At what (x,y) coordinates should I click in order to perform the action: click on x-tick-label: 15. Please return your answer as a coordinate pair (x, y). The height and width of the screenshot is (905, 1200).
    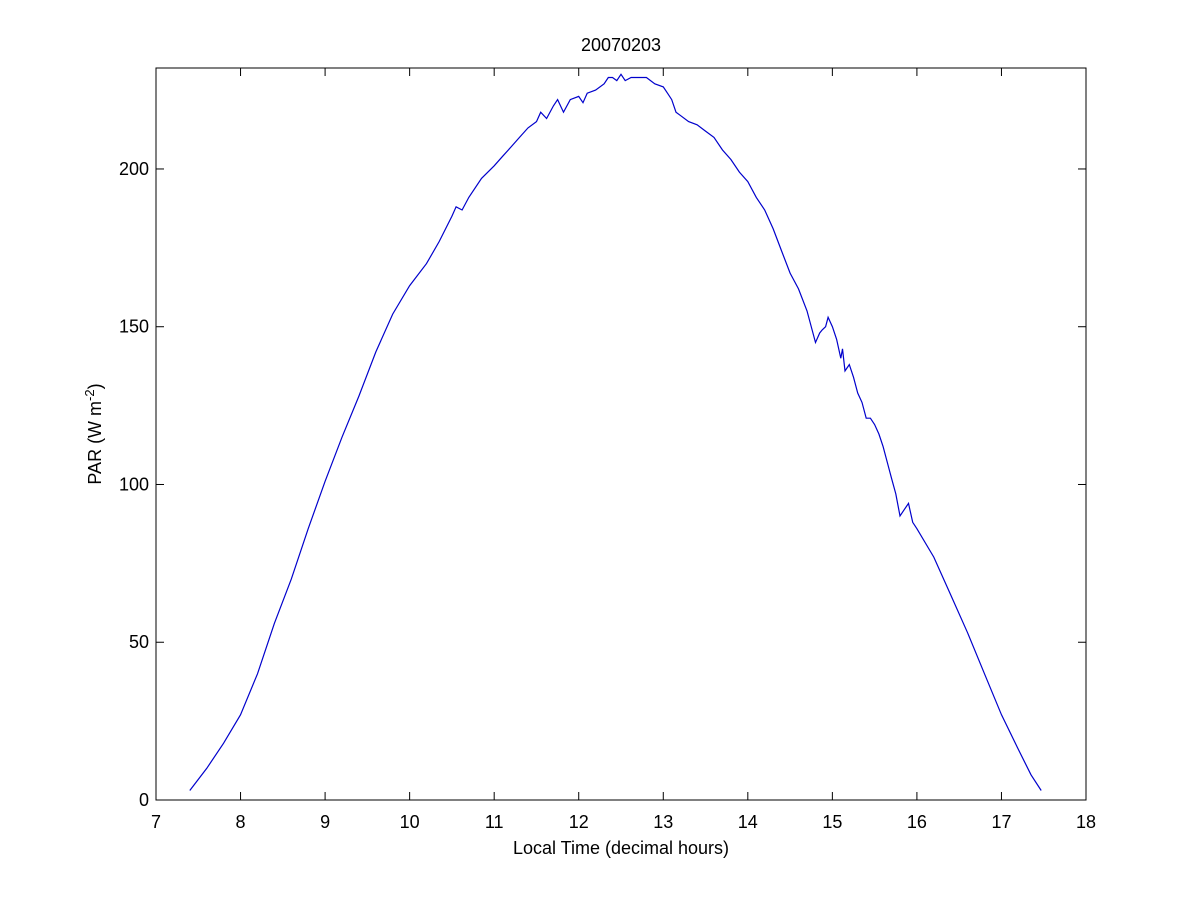
    Looking at the image, I should click on (832, 822).